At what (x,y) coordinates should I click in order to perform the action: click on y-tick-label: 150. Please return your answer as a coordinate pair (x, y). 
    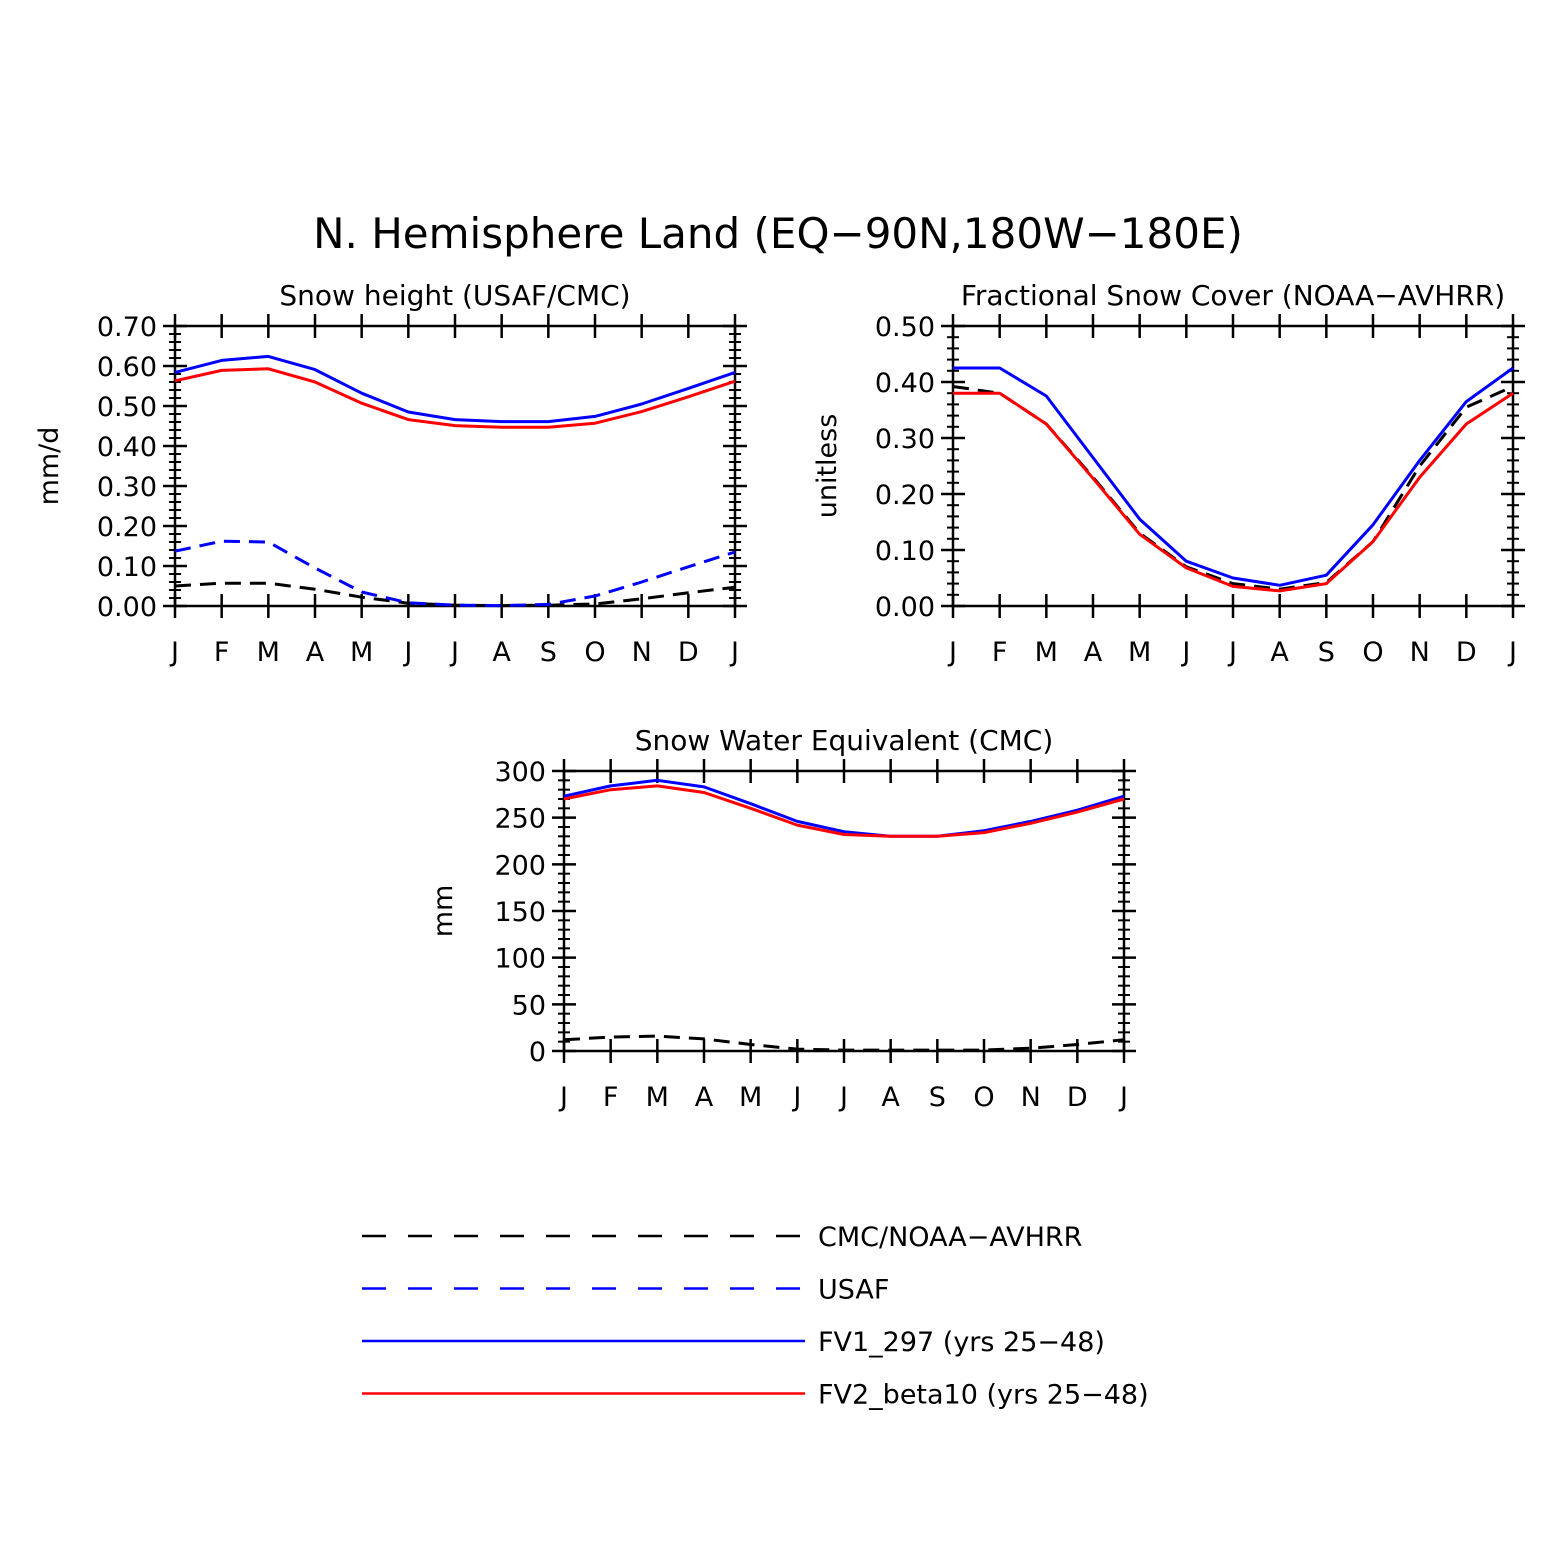
    Looking at the image, I should click on (520, 912).